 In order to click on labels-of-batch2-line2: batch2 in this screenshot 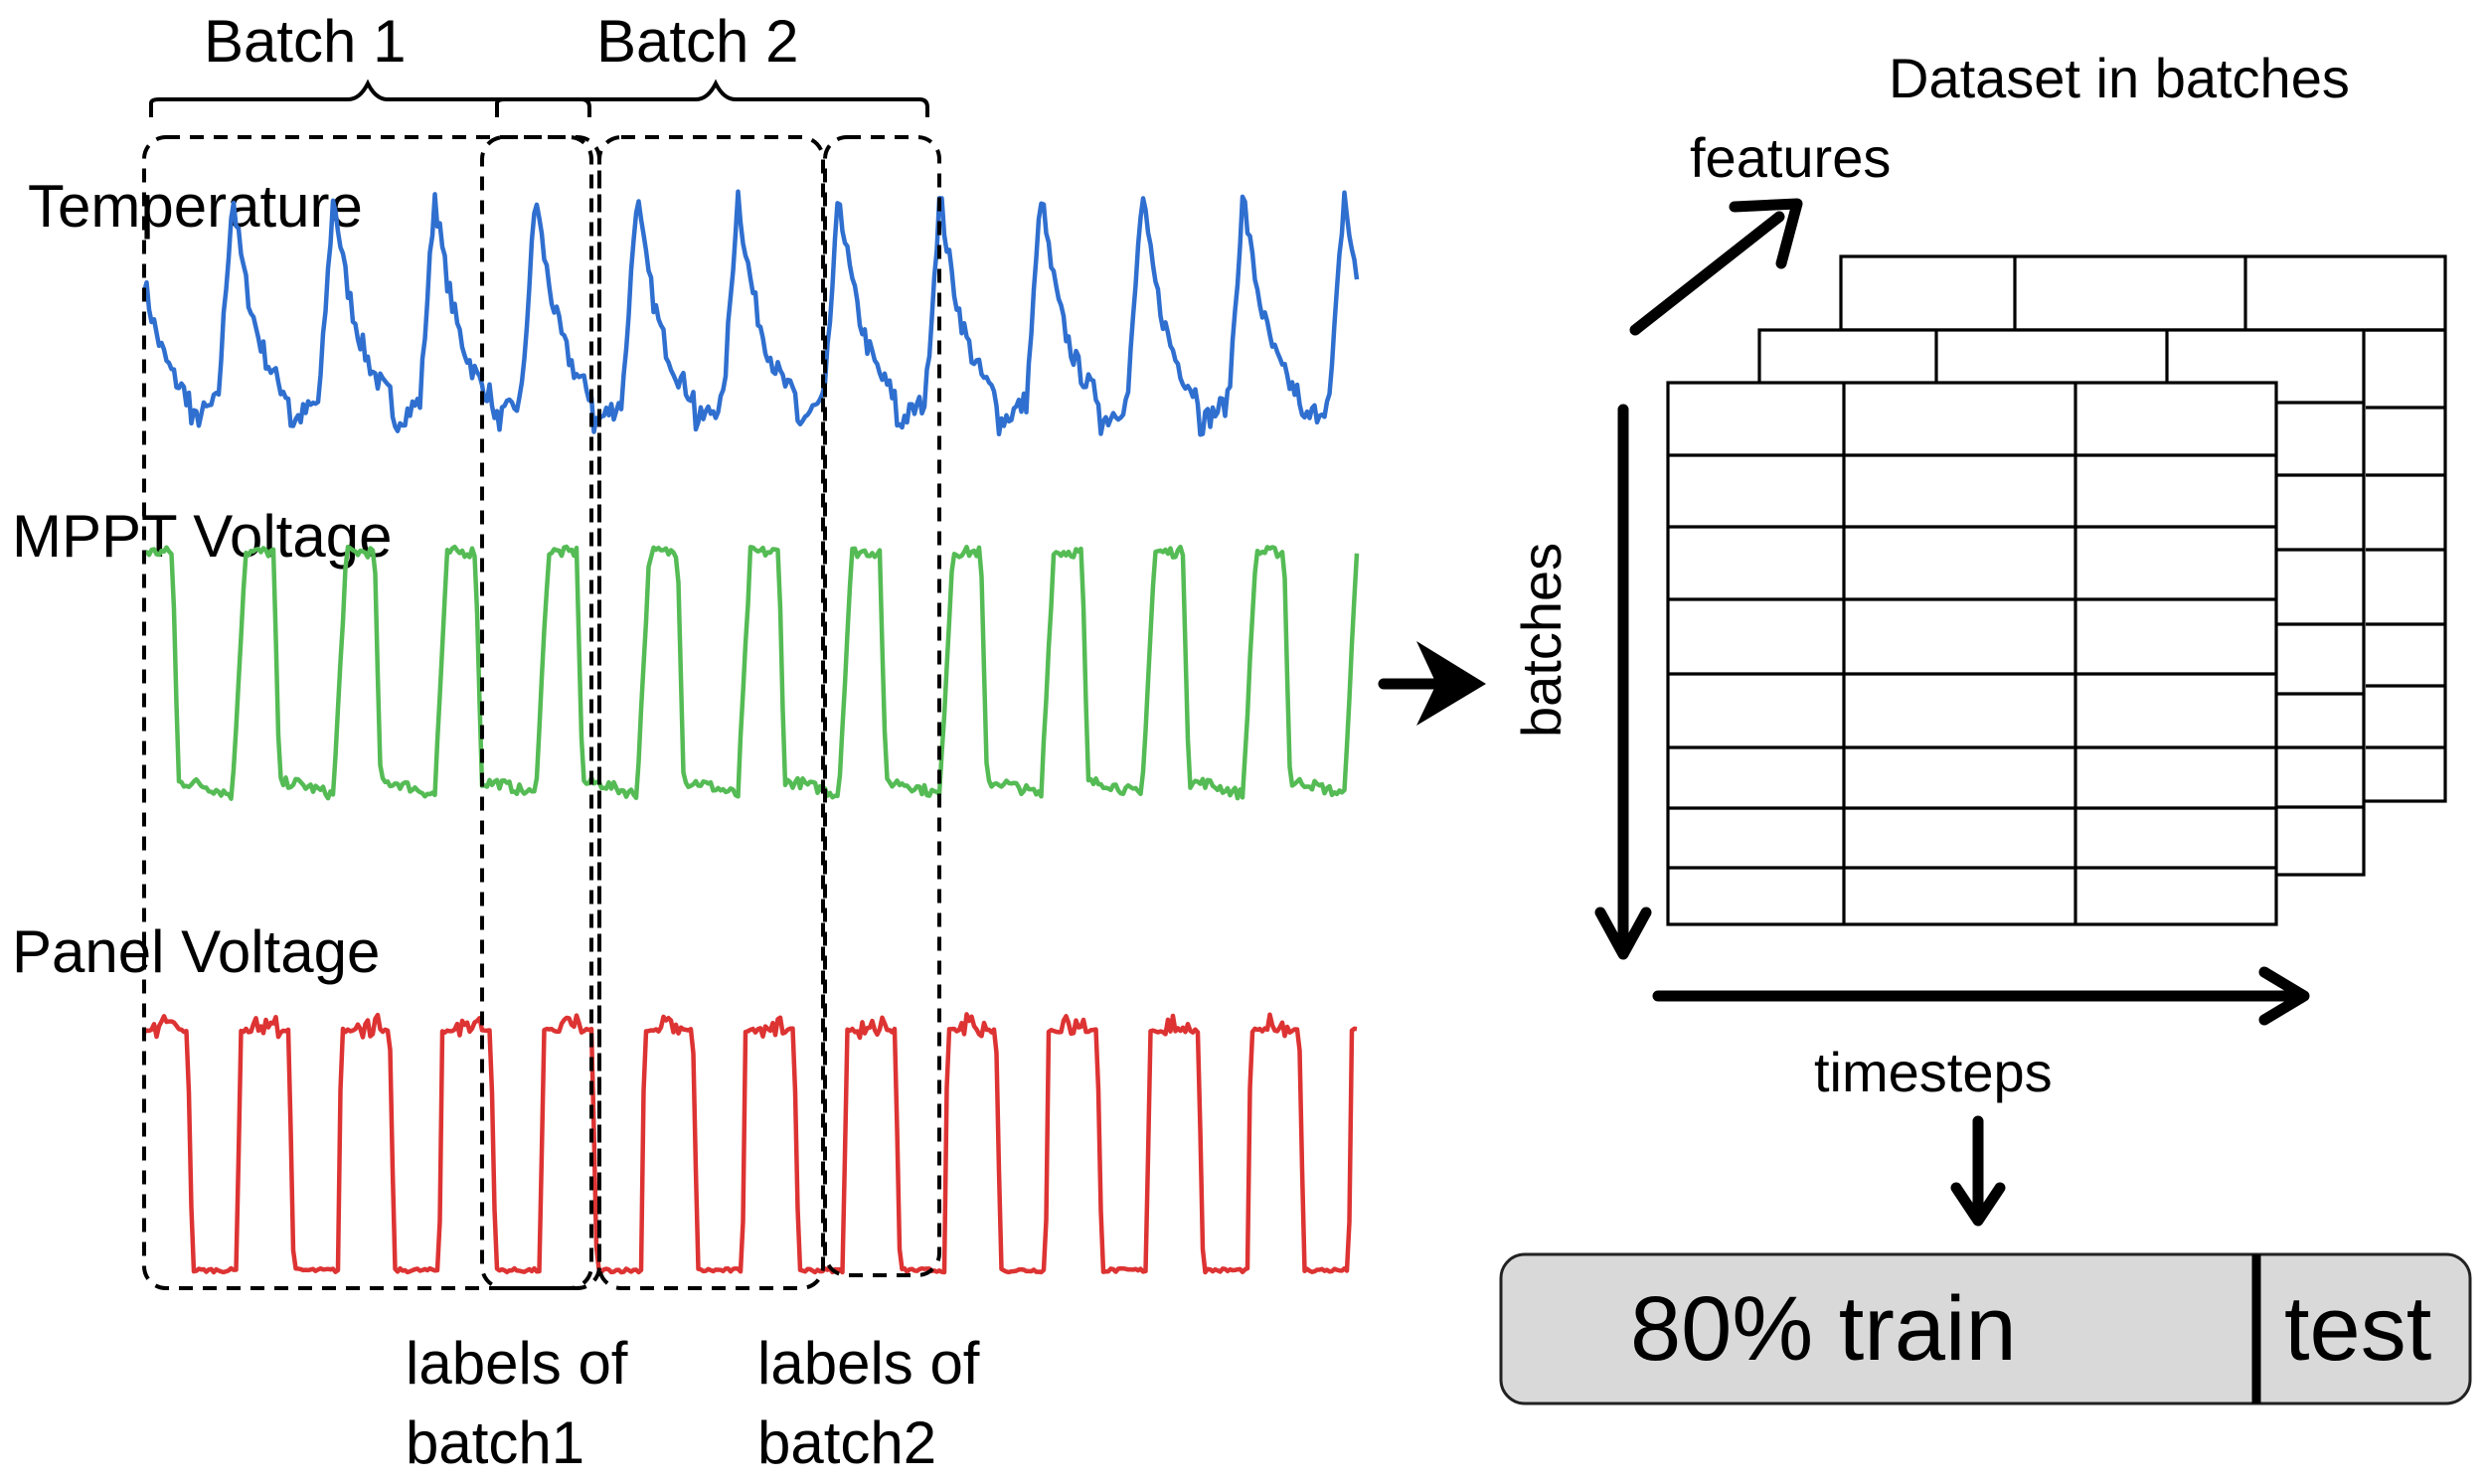, I will do `click(847, 1442)`.